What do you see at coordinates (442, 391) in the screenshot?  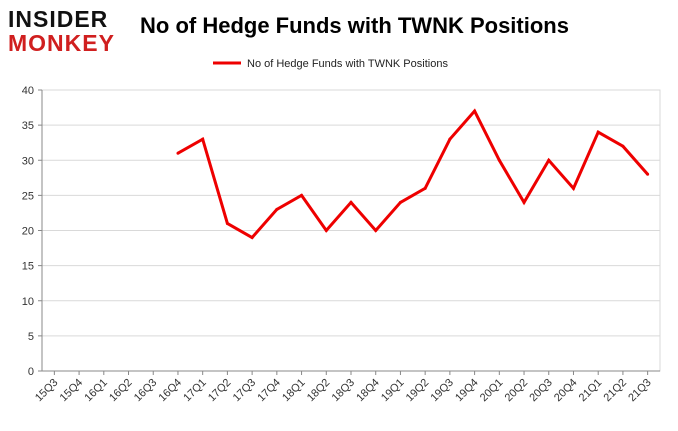 I see `x-tick-label: 19Q3` at bounding box center [442, 391].